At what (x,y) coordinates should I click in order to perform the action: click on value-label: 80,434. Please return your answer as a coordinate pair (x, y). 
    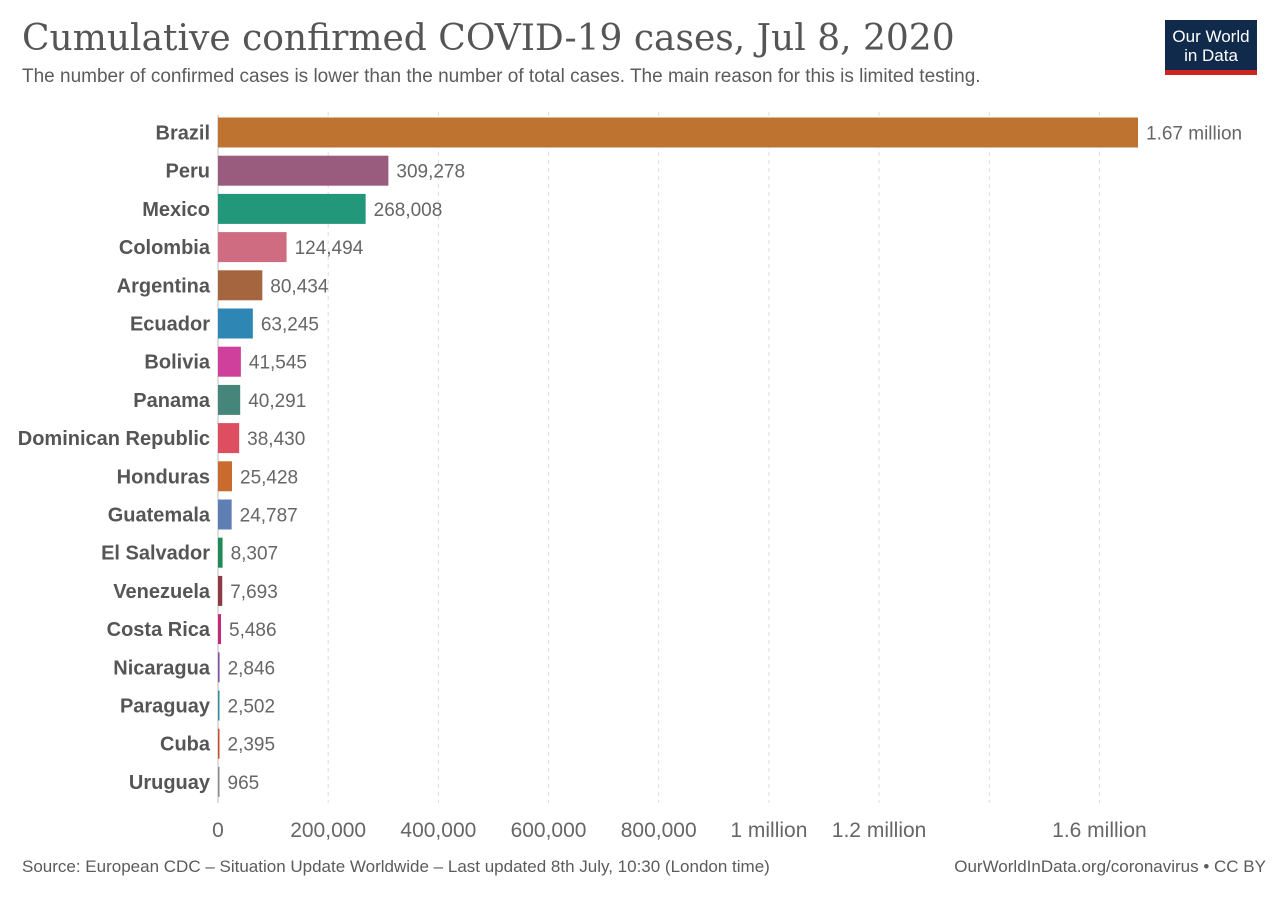
    Looking at the image, I should click on (299, 286).